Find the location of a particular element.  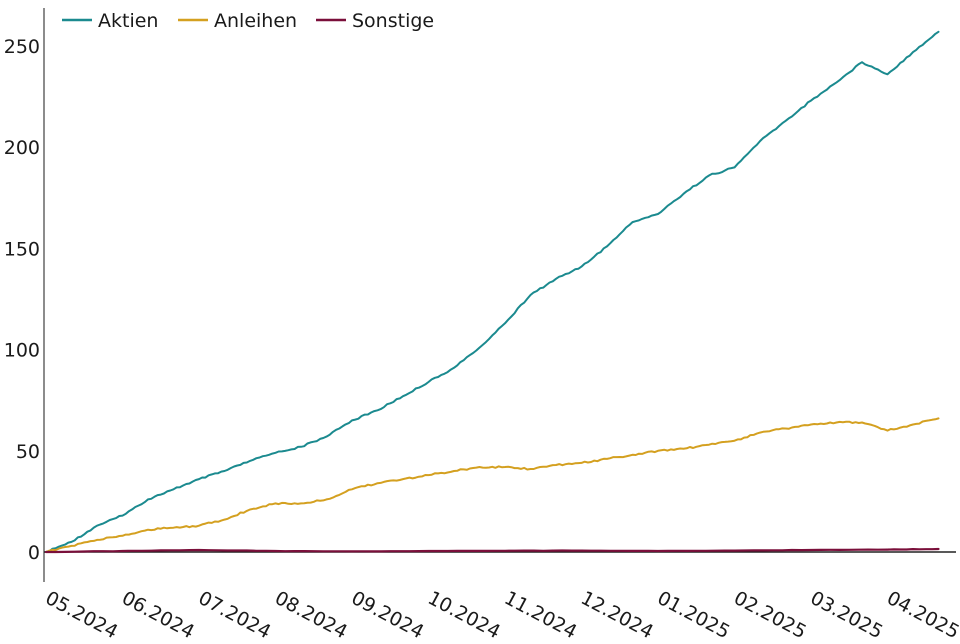

x-tick-label: 04.2025 is located at coordinates (921, 615).